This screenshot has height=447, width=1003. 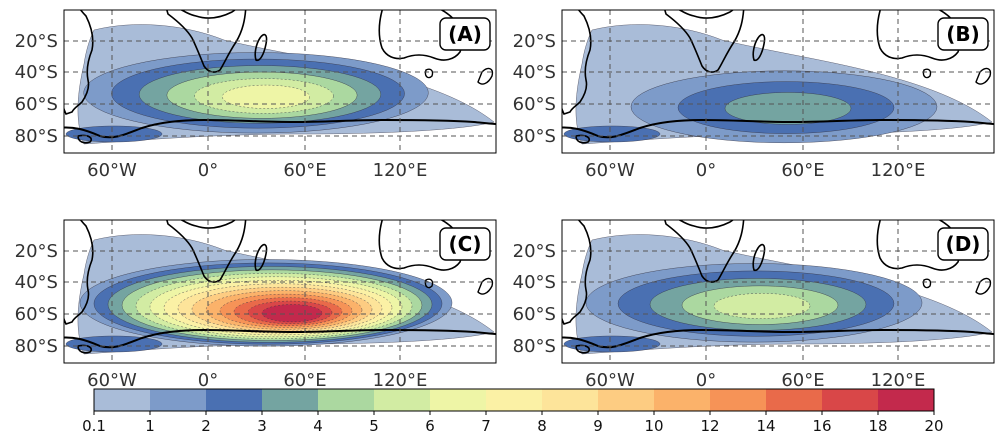 I want to click on colorbar-tick-label: 3, so click(x=262, y=426).